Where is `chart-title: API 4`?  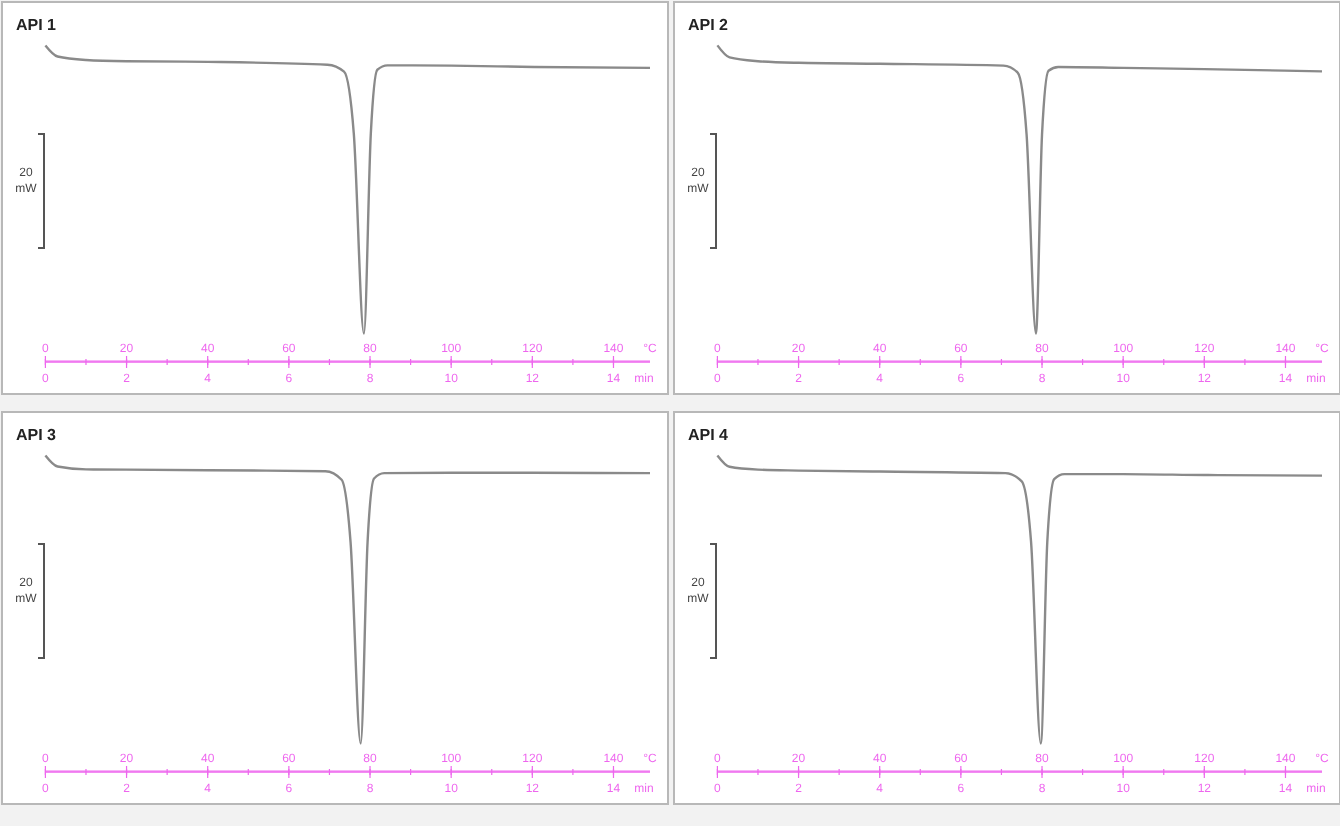
chart-title: API 4 is located at coordinates (709, 435).